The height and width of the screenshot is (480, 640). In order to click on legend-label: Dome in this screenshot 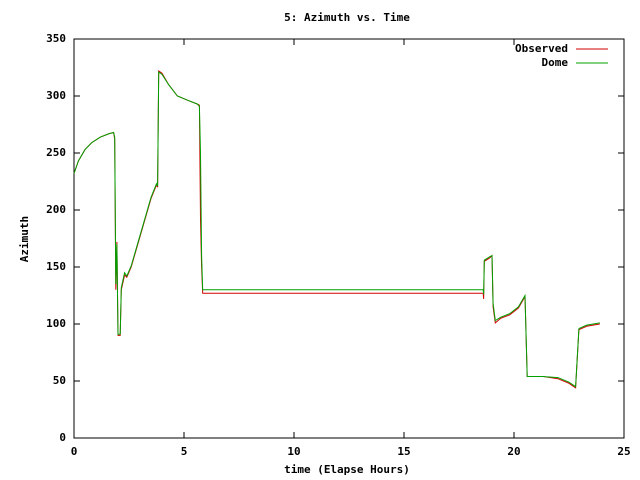, I will do `click(555, 62)`.